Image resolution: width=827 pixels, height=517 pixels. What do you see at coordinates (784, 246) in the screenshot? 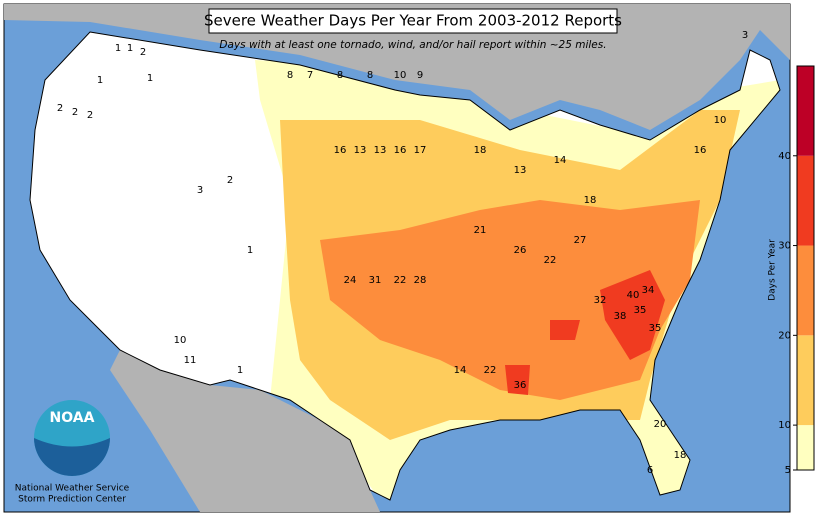
I see `colorbar-tick-label: 30` at bounding box center [784, 246].